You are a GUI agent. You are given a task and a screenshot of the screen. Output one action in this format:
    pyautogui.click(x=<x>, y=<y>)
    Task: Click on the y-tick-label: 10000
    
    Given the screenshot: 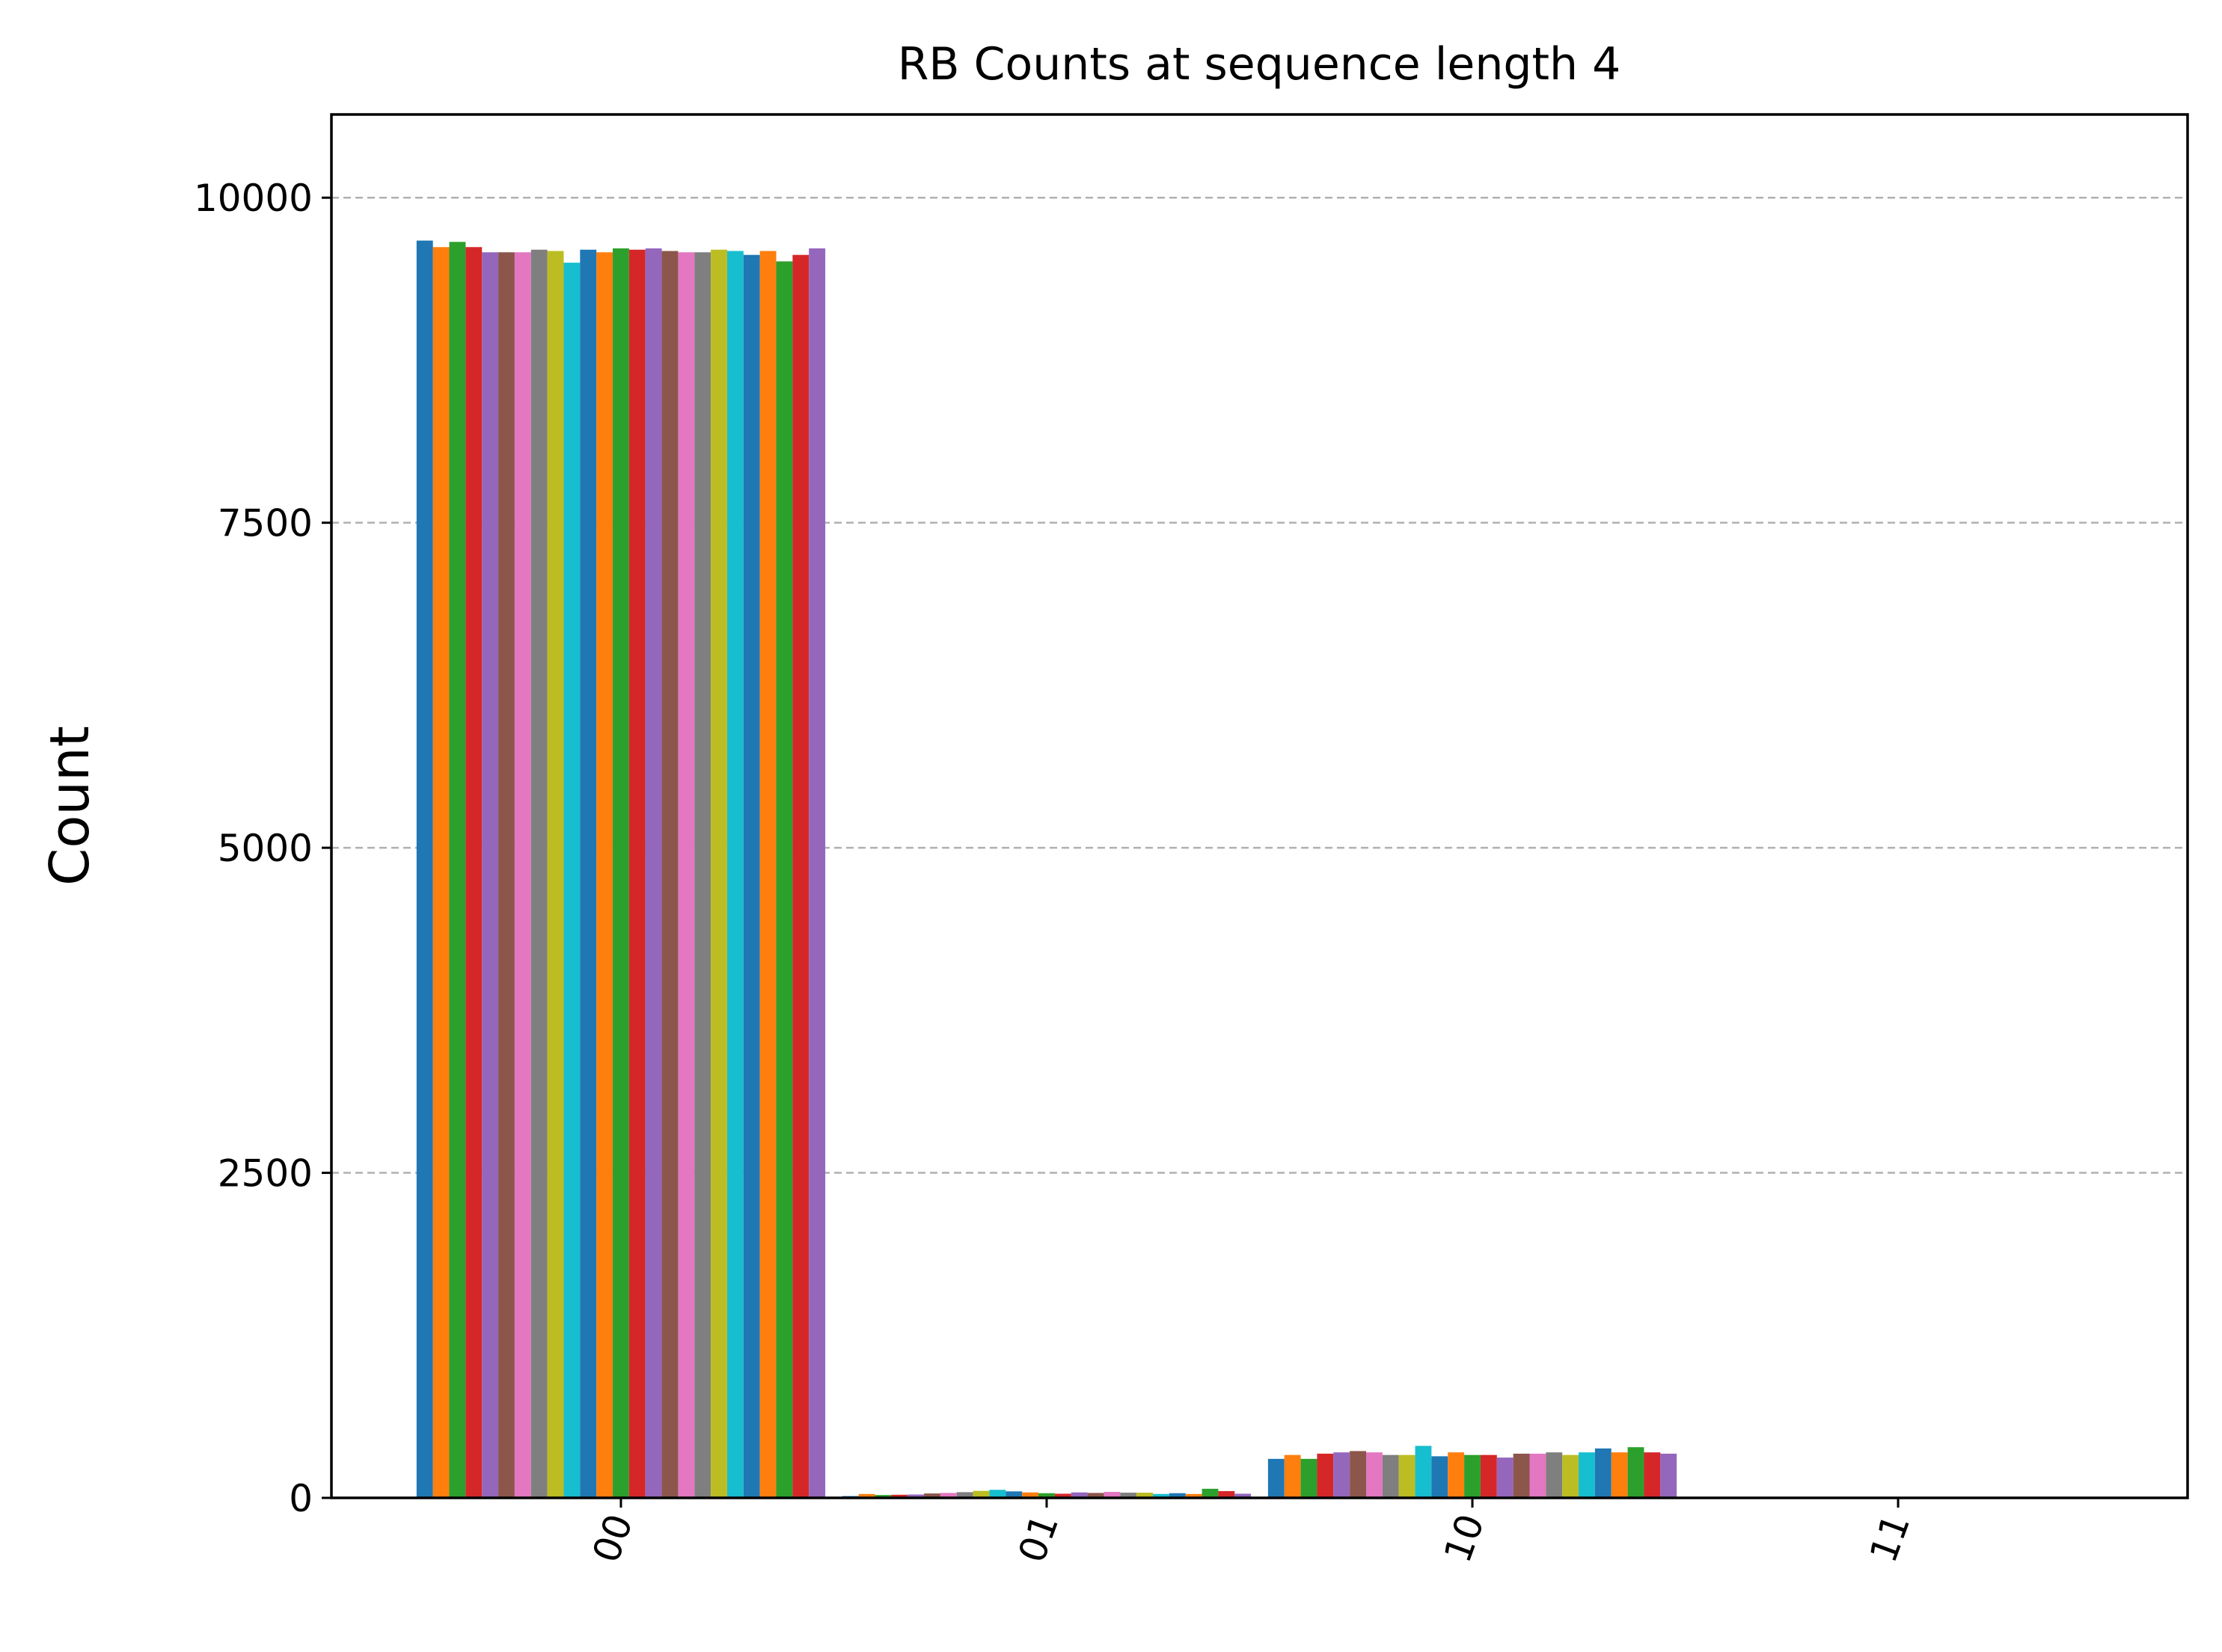 What is the action you would take?
    pyautogui.click(x=253, y=198)
    